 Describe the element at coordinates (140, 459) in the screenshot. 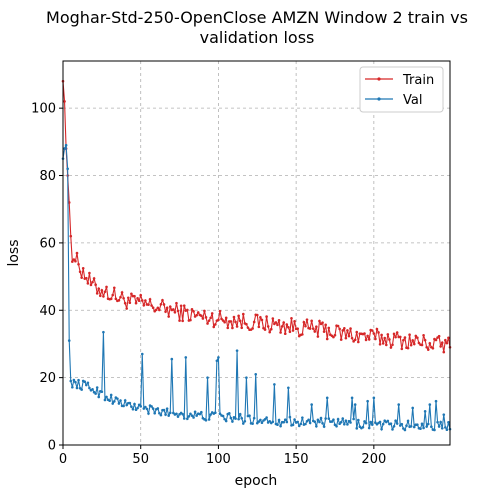

I see `x-tick-label: 50` at that location.